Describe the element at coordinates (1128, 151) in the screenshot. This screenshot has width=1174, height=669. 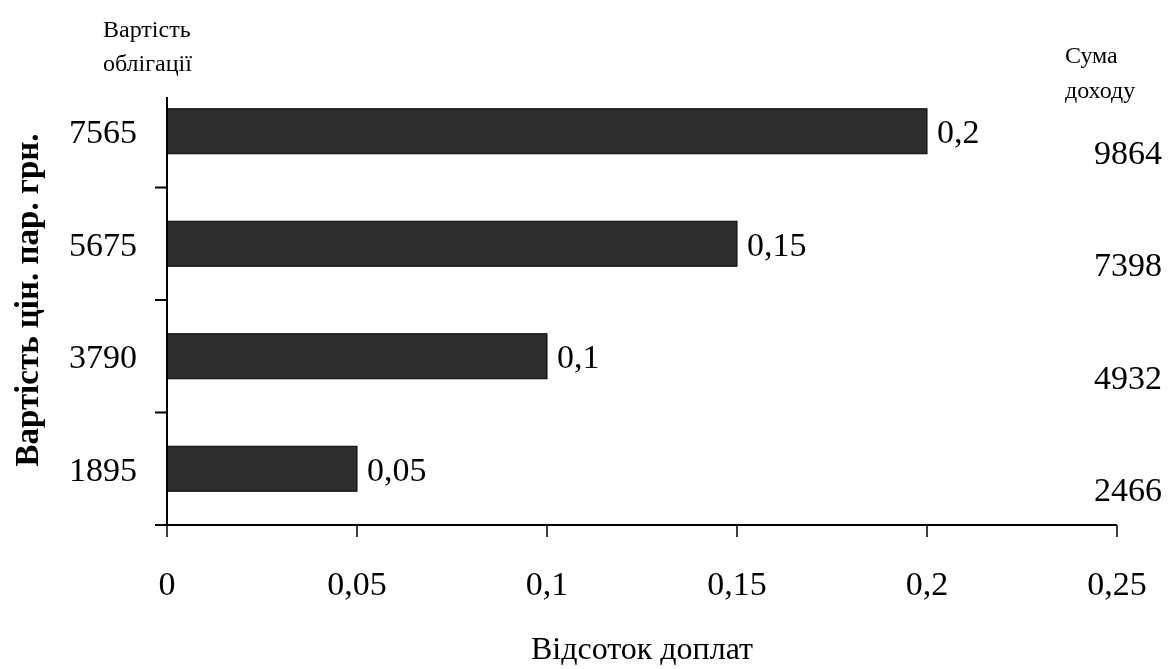
I see `y2-tick-label: 9864` at that location.